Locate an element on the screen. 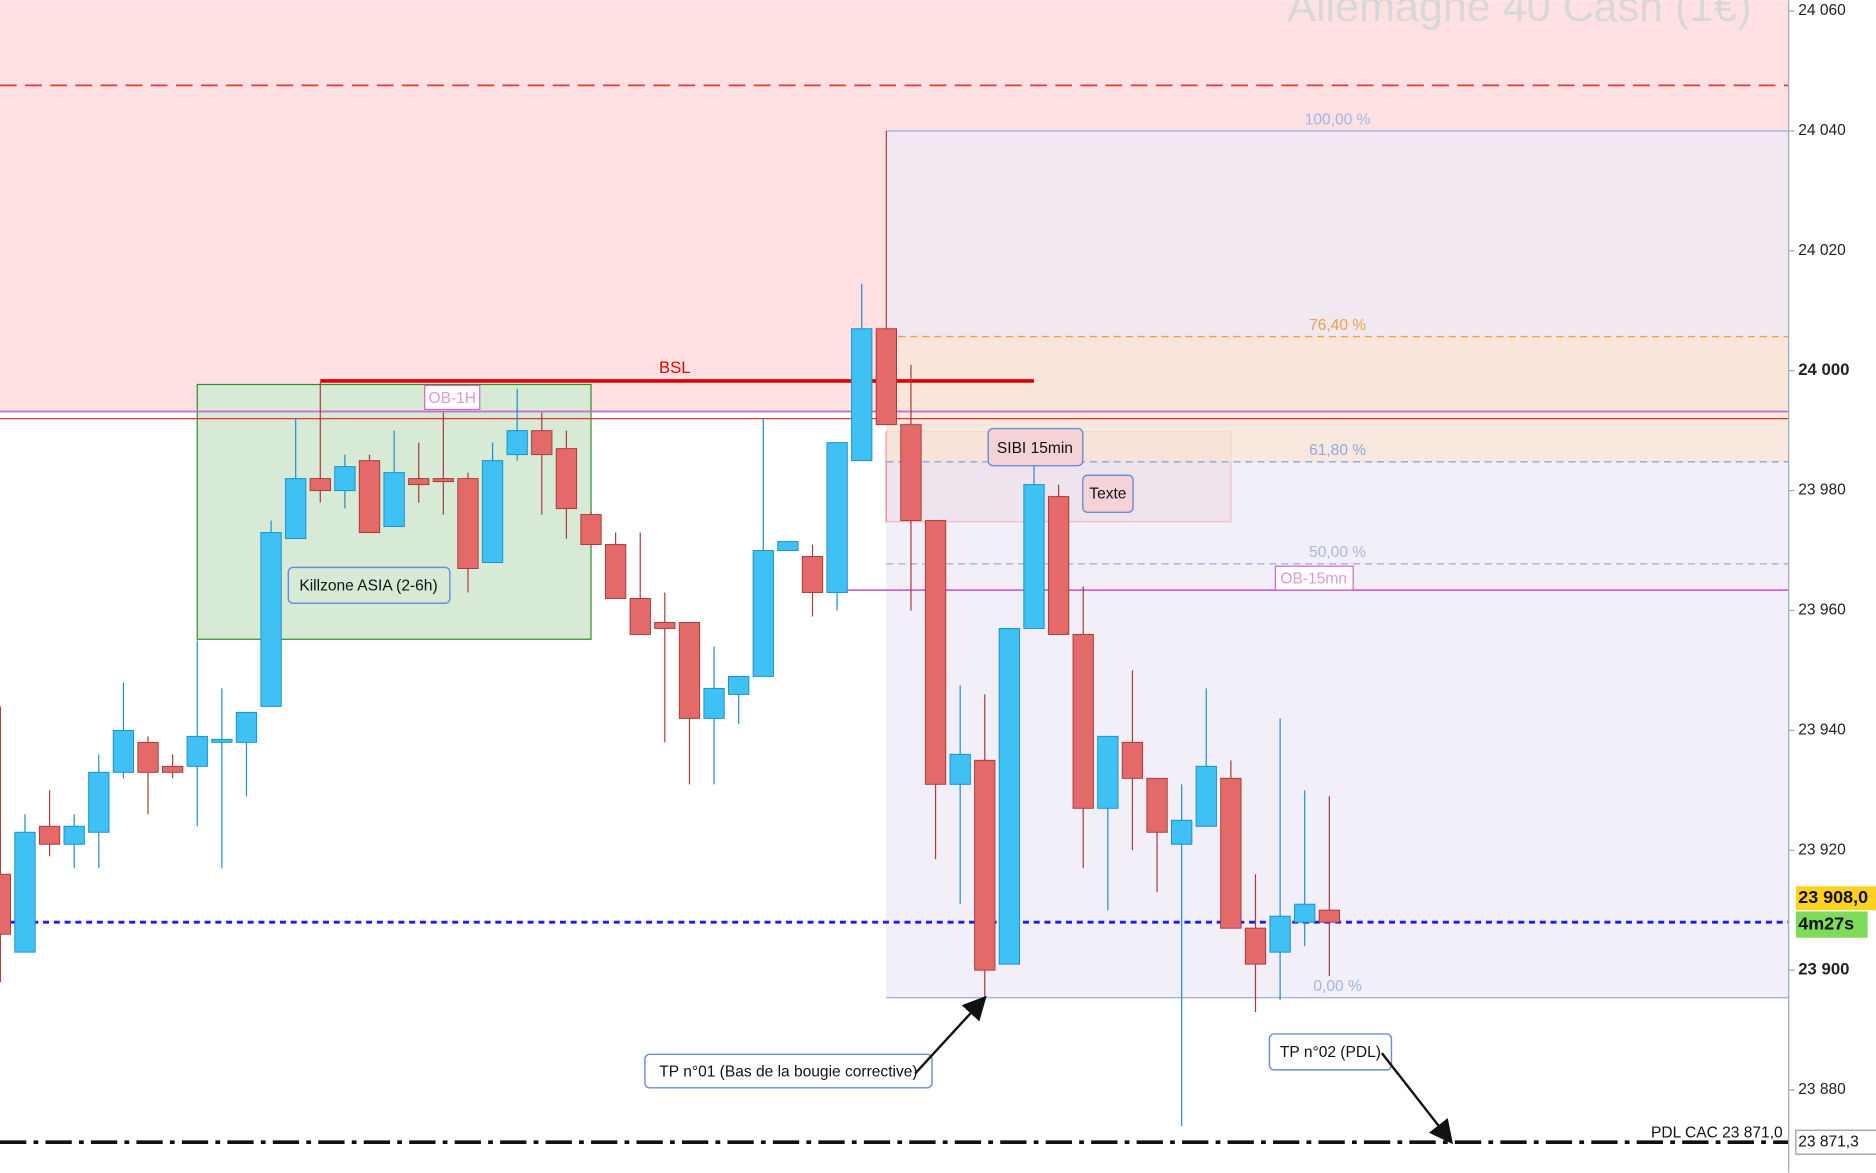  ob-15mn-label: OB-15mn is located at coordinates (1313, 578).